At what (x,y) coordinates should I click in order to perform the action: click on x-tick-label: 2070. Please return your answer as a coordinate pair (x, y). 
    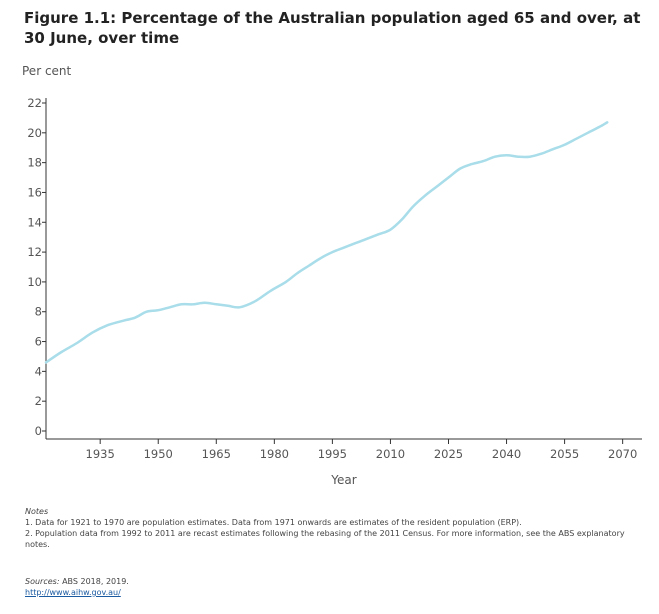
    Looking at the image, I should click on (622, 454).